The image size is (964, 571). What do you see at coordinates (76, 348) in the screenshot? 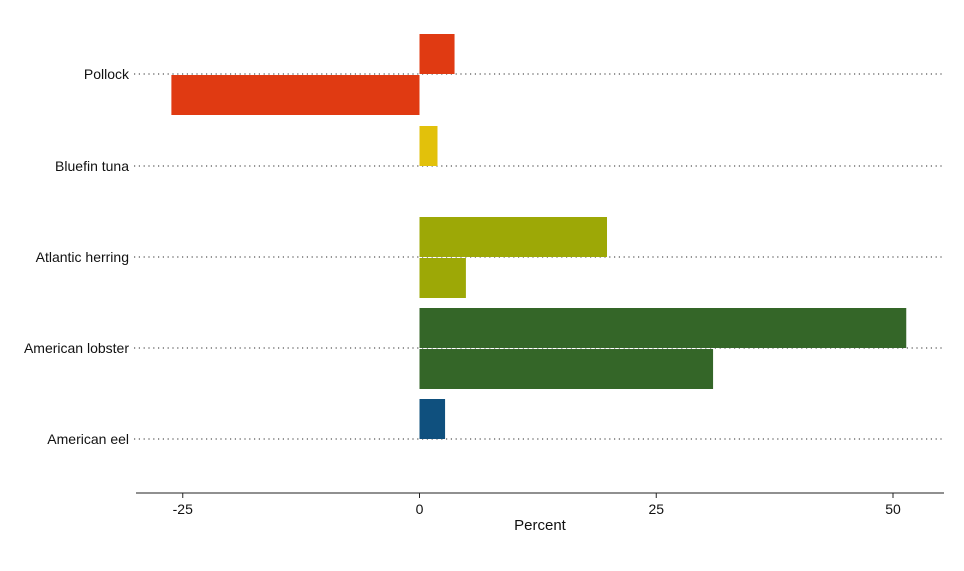
I see `category-label-american-lobster: American lobster` at bounding box center [76, 348].